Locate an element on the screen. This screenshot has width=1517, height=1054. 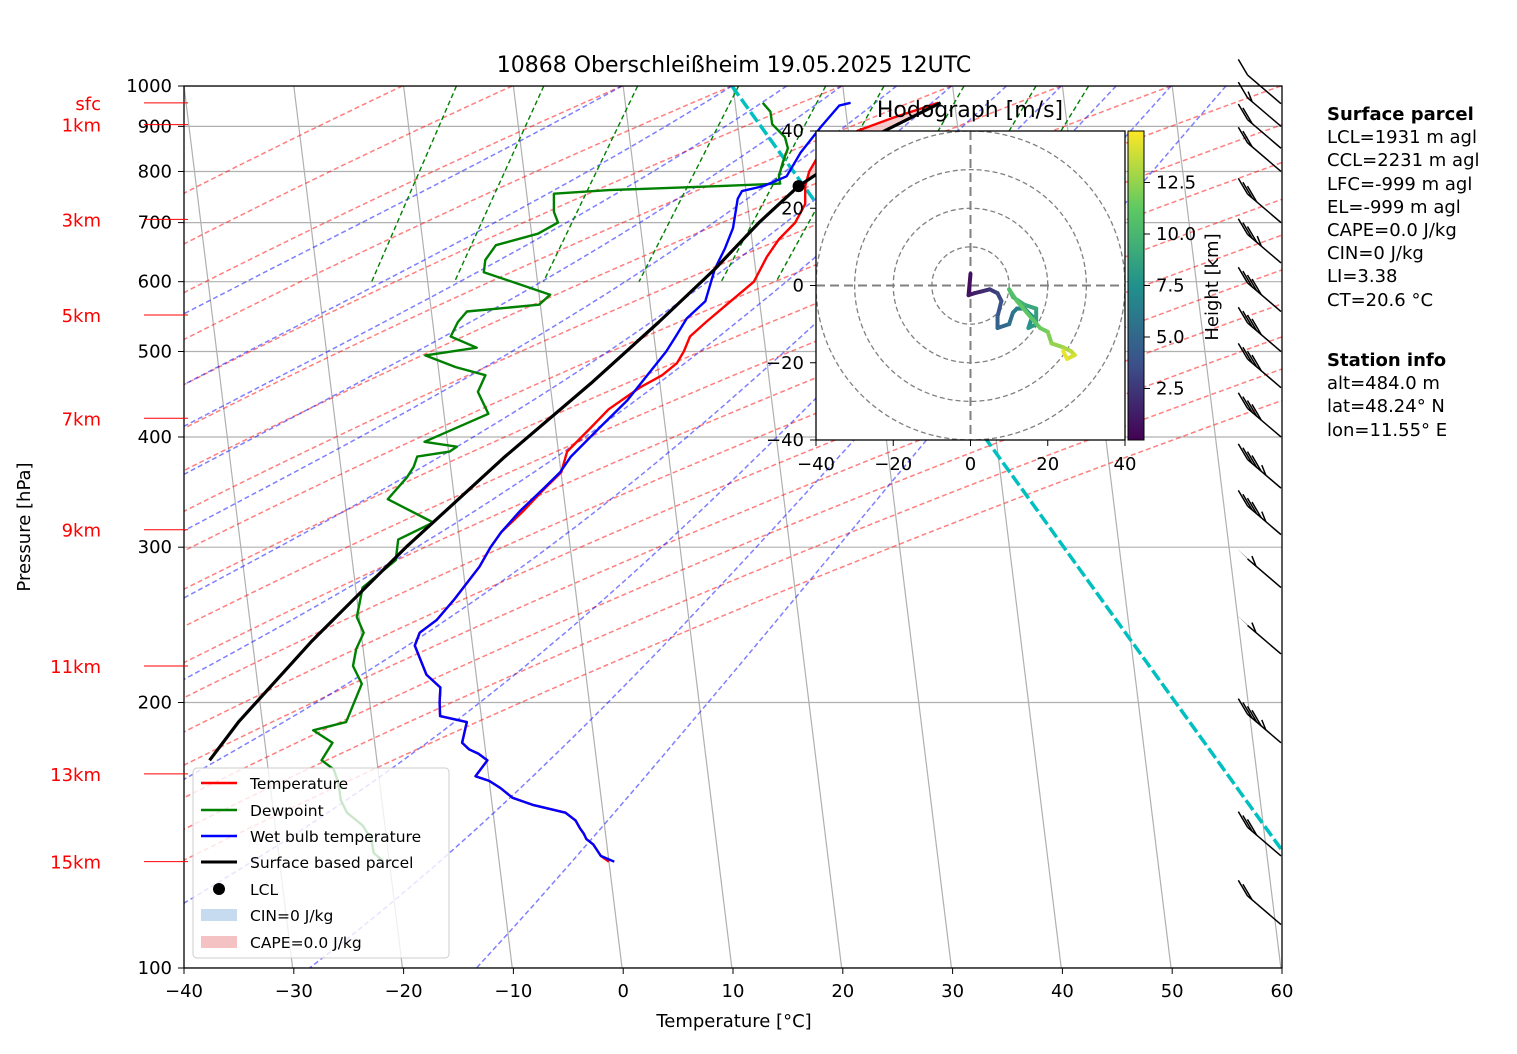
x-tick-label: 40 is located at coordinates (1062, 991).